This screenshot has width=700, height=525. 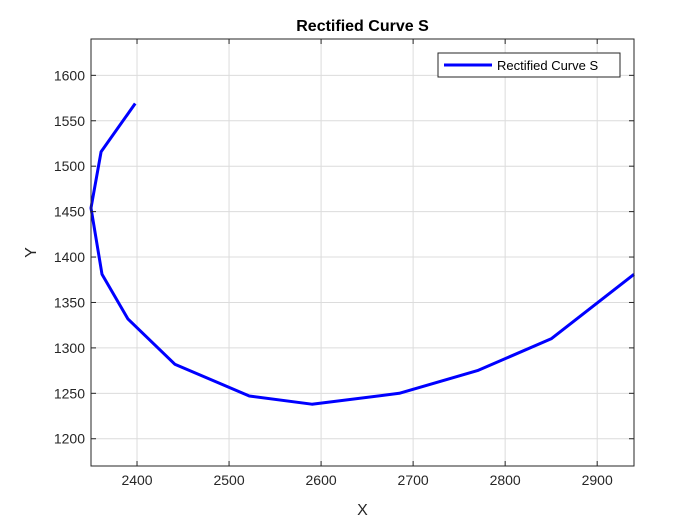 I want to click on x-tick-label: 2600, so click(x=321, y=480).